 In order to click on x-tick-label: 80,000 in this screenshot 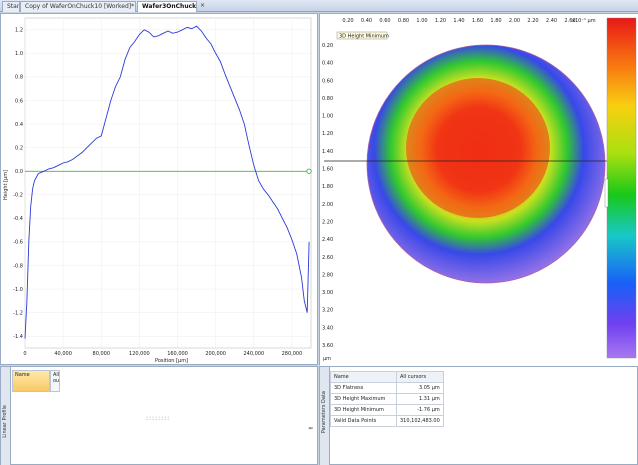, I will do `click(102, 354)`.